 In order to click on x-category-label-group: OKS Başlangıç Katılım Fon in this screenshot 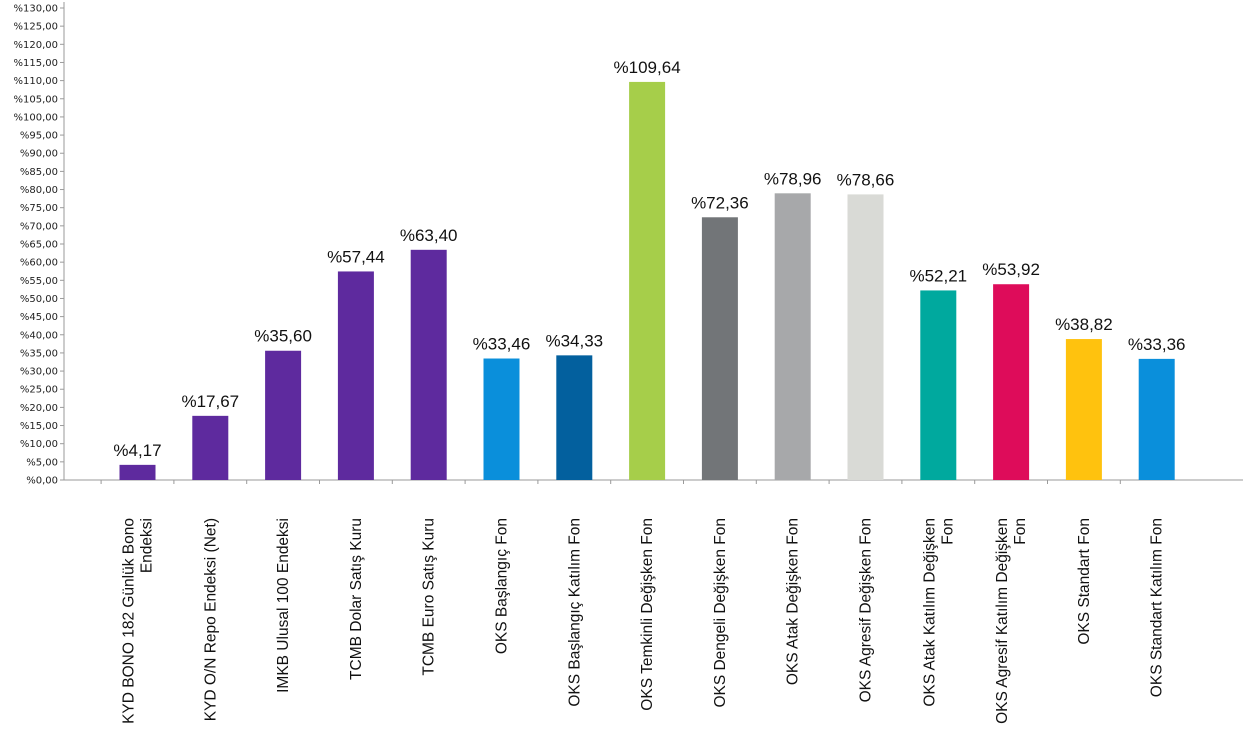, I will do `click(574, 612)`.